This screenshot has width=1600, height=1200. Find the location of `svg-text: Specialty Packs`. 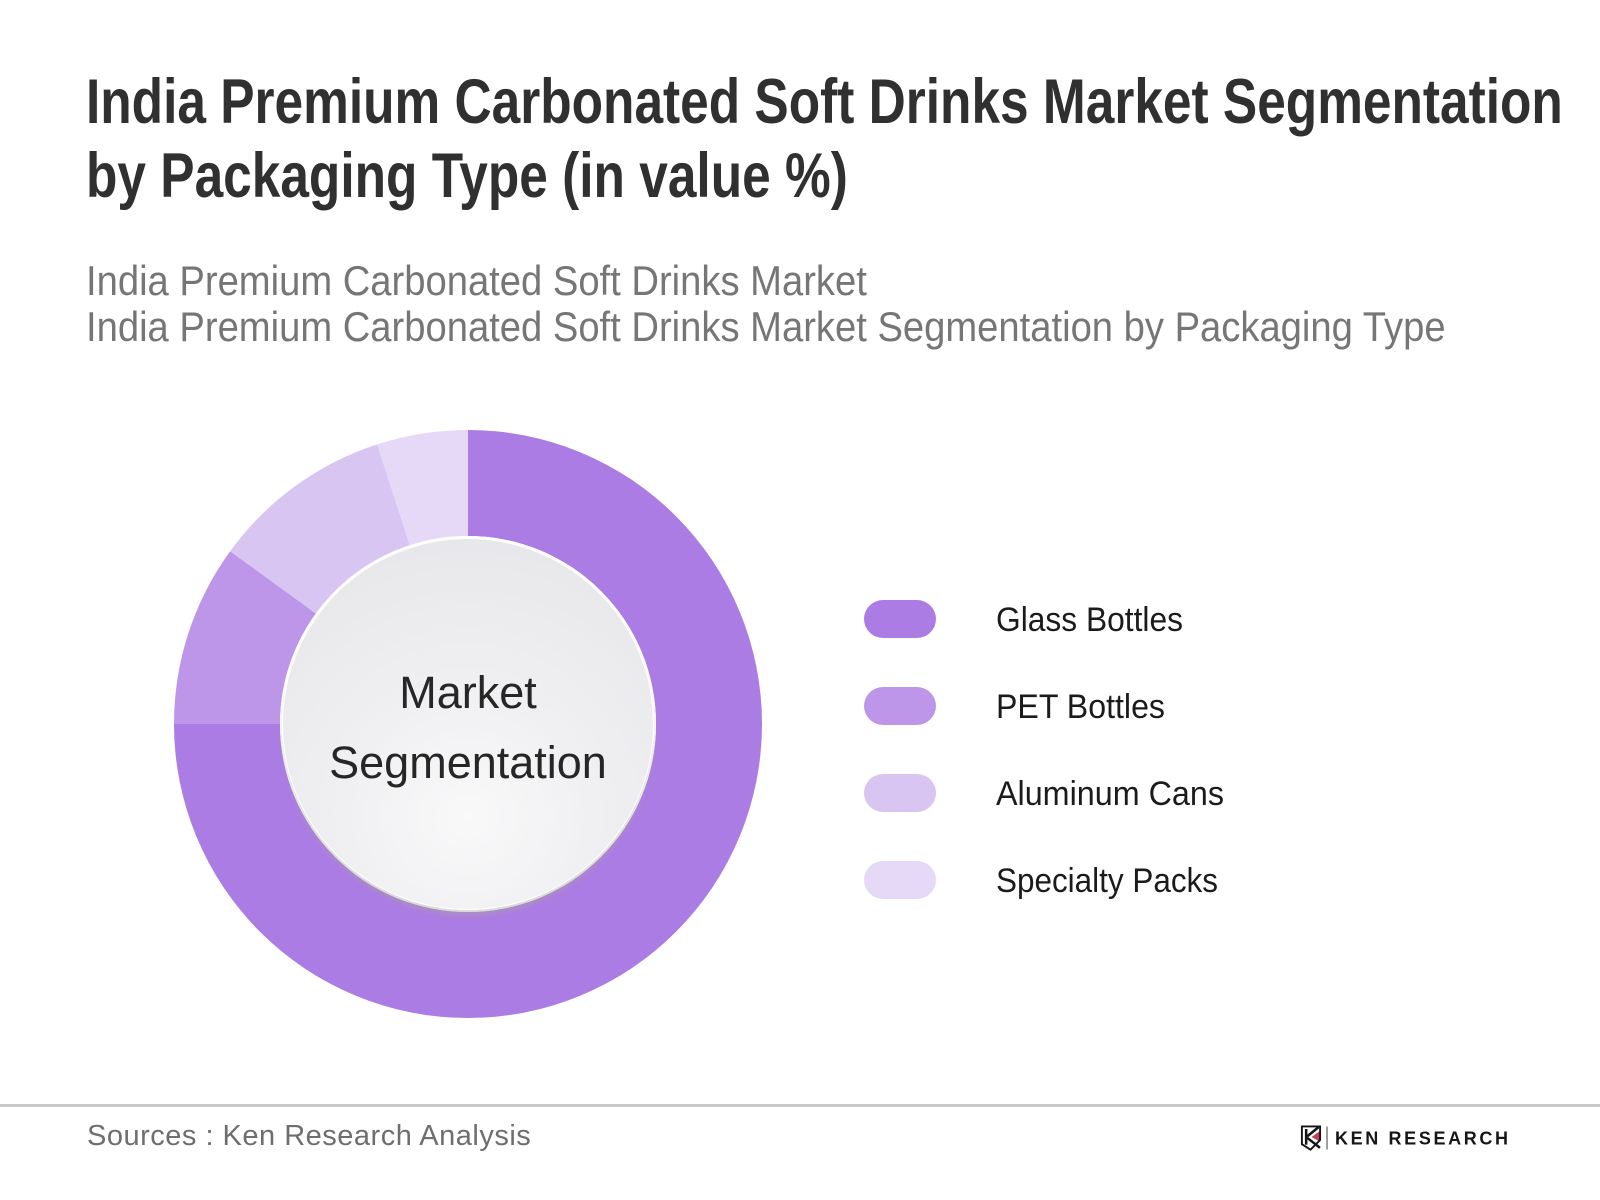

svg-text: Specialty Packs is located at coordinates (1107, 881).